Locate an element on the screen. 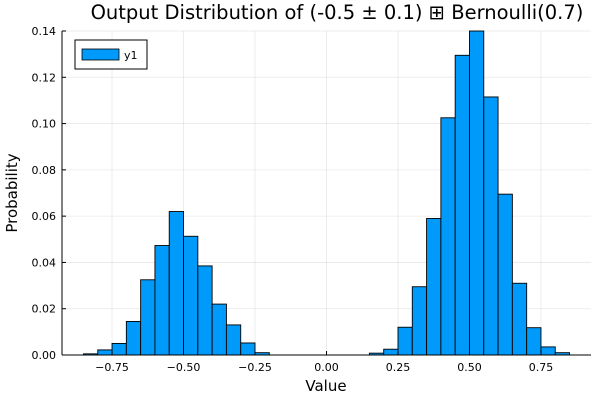  y-tick-label-6: 0.12 is located at coordinates (44, 77).